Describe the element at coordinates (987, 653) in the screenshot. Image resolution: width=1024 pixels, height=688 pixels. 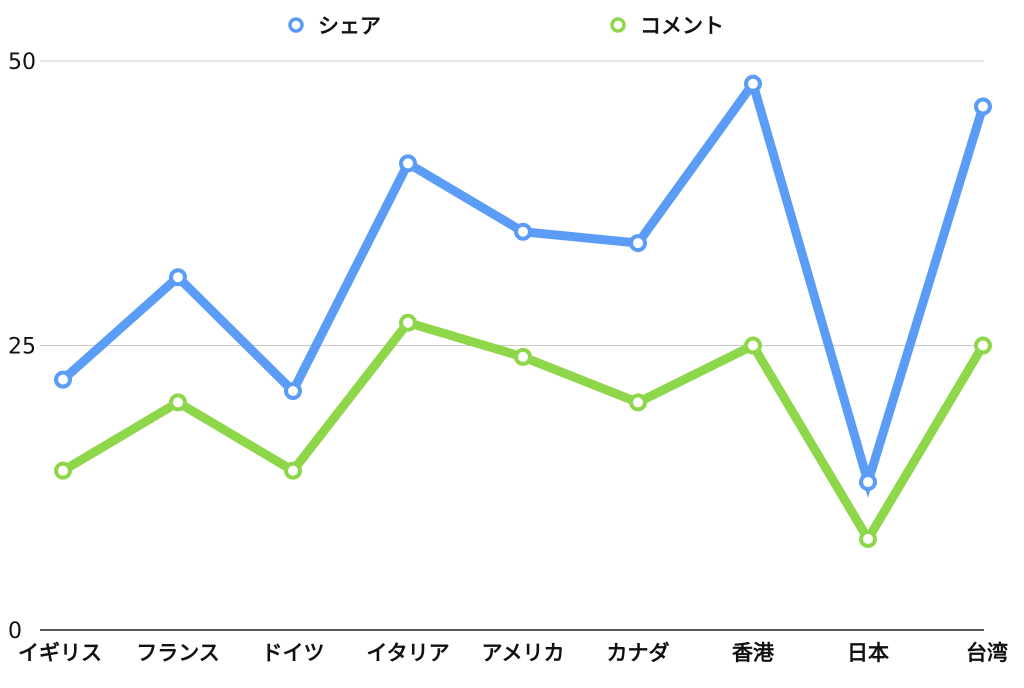
I see `x-category-label: 台湾` at that location.